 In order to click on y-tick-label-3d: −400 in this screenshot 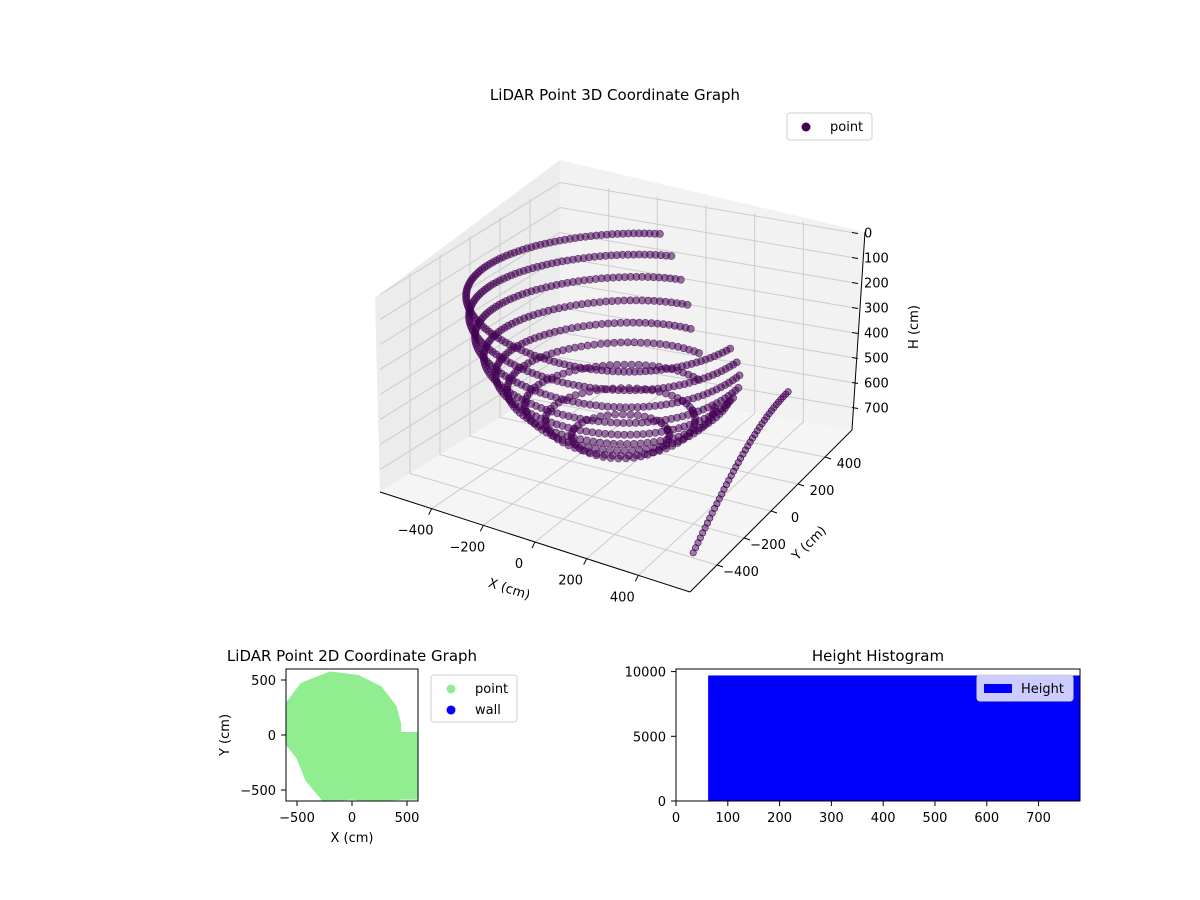, I will do `click(741, 572)`.